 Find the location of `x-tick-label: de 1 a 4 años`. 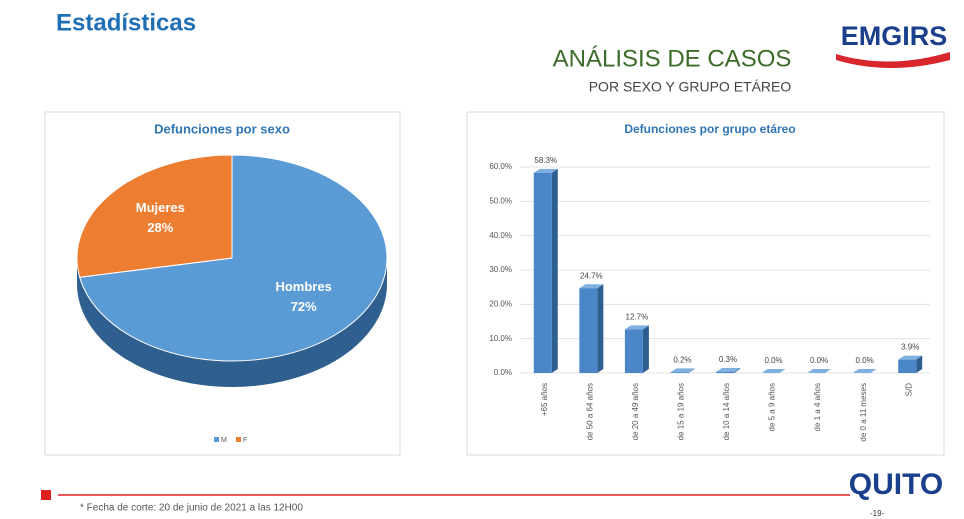

x-tick-label: de 1 a 4 años is located at coordinates (817, 407).